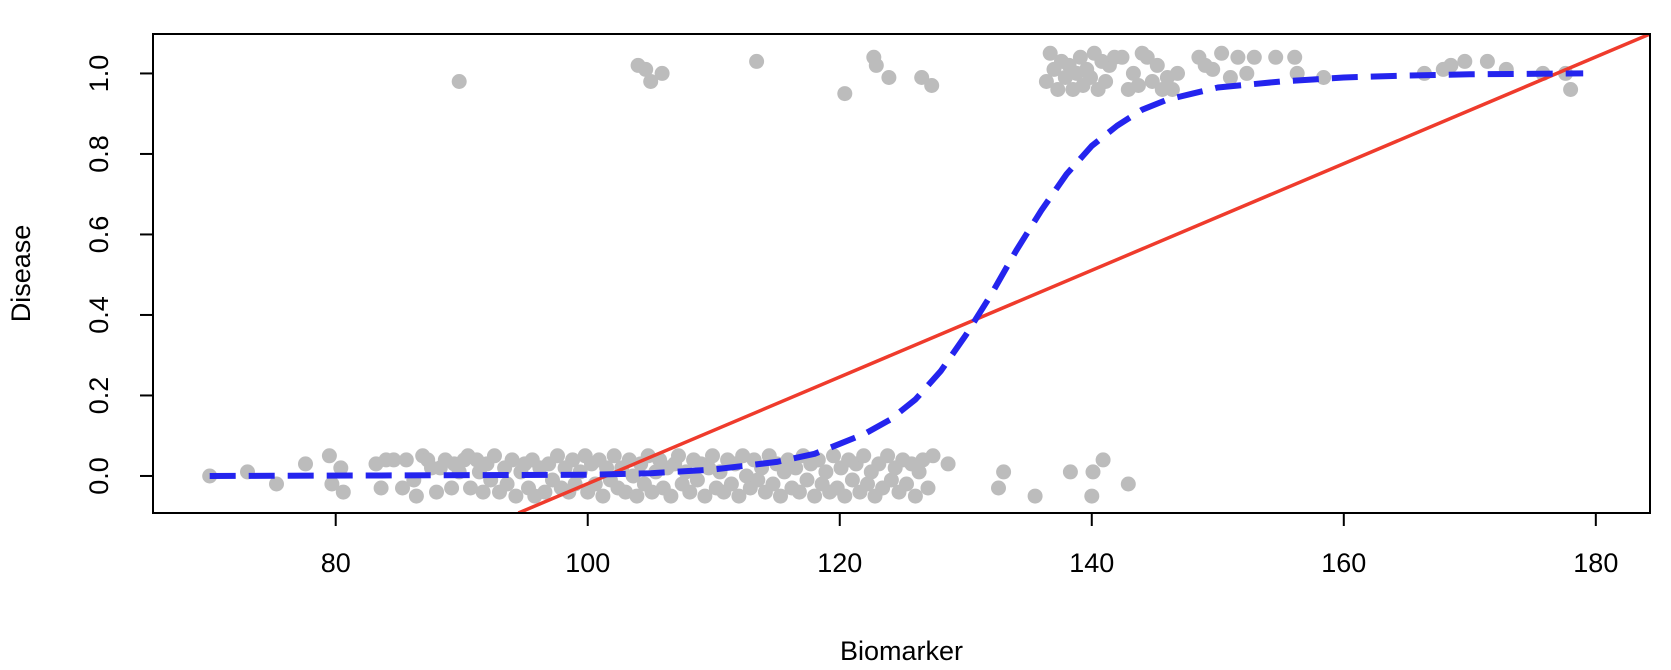 This screenshot has width=1671, height=670. What do you see at coordinates (119, 275) in the screenshot?
I see `y-axis: 0.0 0.2 0.4 0.6 0.8 1.0` at bounding box center [119, 275].